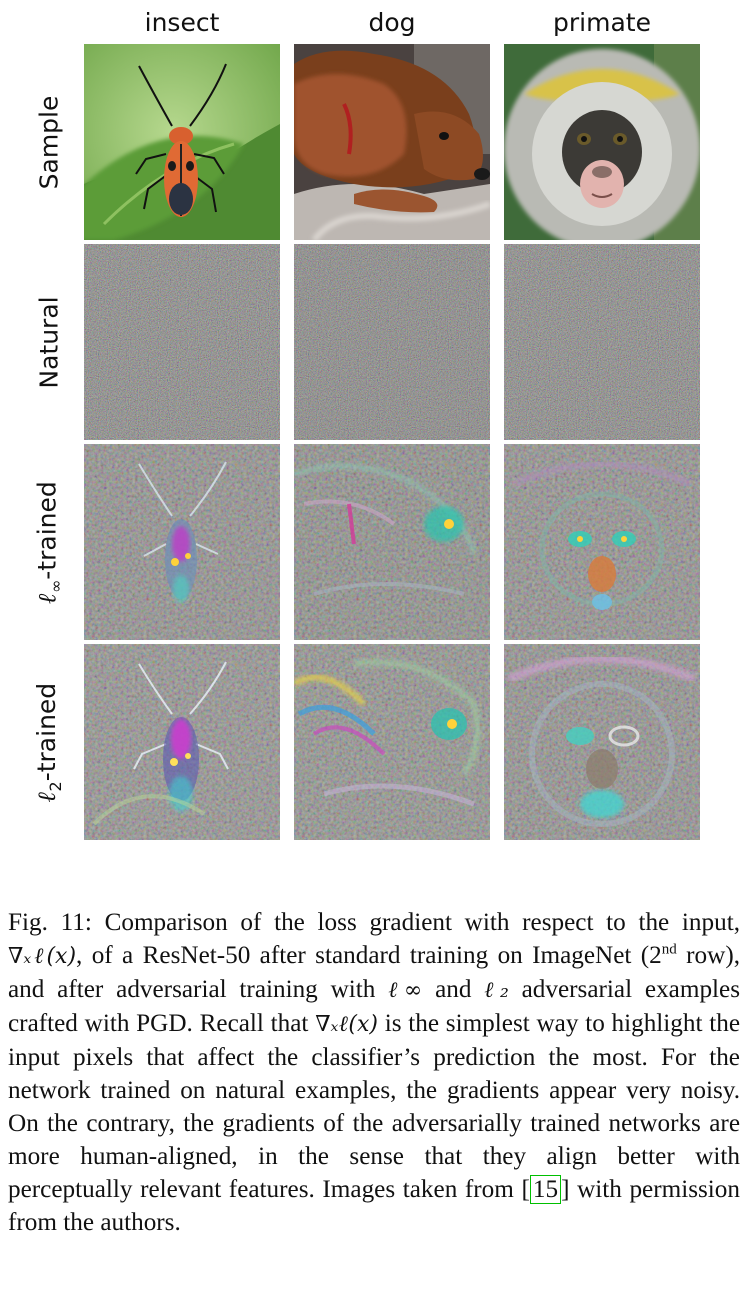  What do you see at coordinates (49, 742) in the screenshot?
I see `row-label-l2-trained: ℓ2-trained` at bounding box center [49, 742].